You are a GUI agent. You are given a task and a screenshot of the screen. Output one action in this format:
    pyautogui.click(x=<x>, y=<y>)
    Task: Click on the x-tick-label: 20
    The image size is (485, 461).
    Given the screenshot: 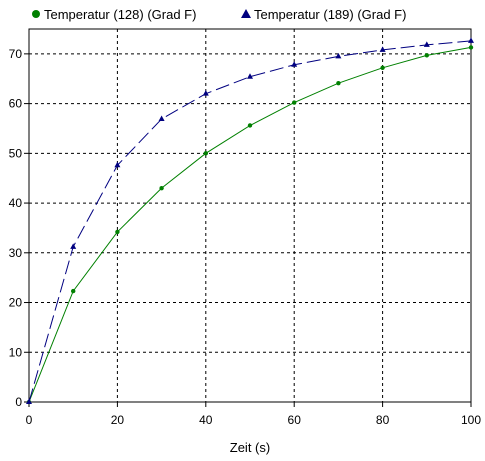 What is the action you would take?
    pyautogui.click(x=118, y=420)
    